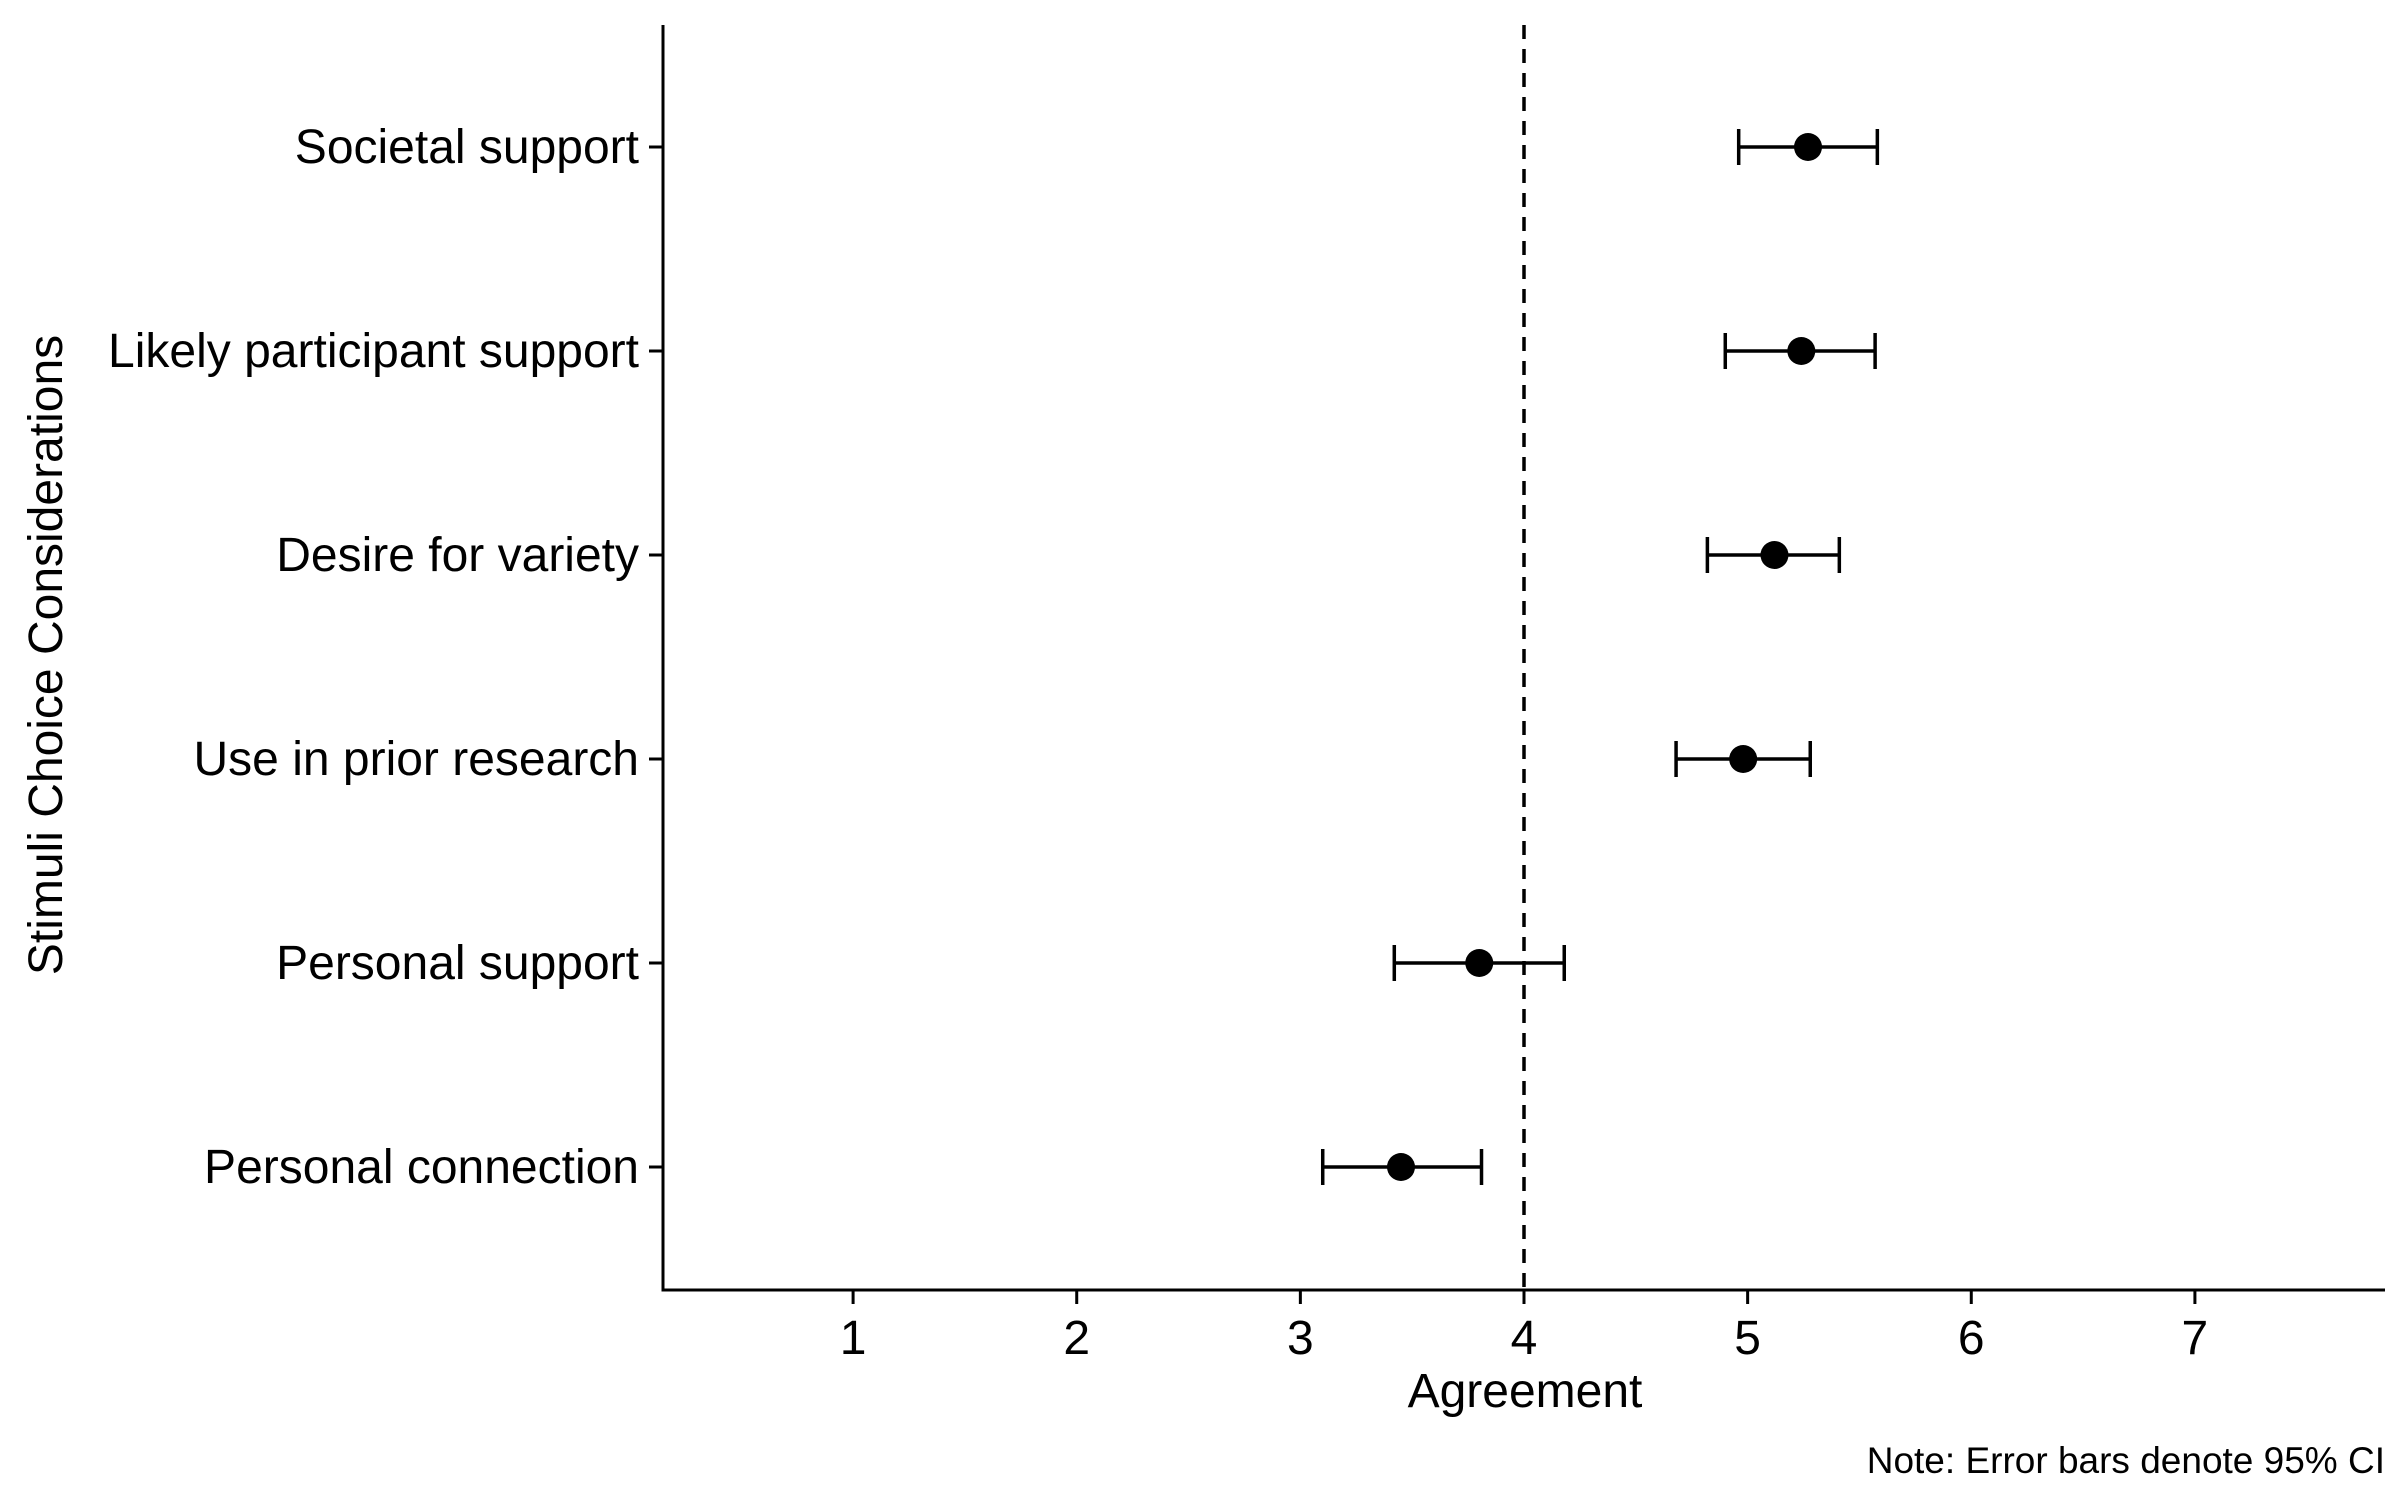  Describe the element at coordinates (1300, 1338) in the screenshot. I see `x-tick-label: 3` at that location.